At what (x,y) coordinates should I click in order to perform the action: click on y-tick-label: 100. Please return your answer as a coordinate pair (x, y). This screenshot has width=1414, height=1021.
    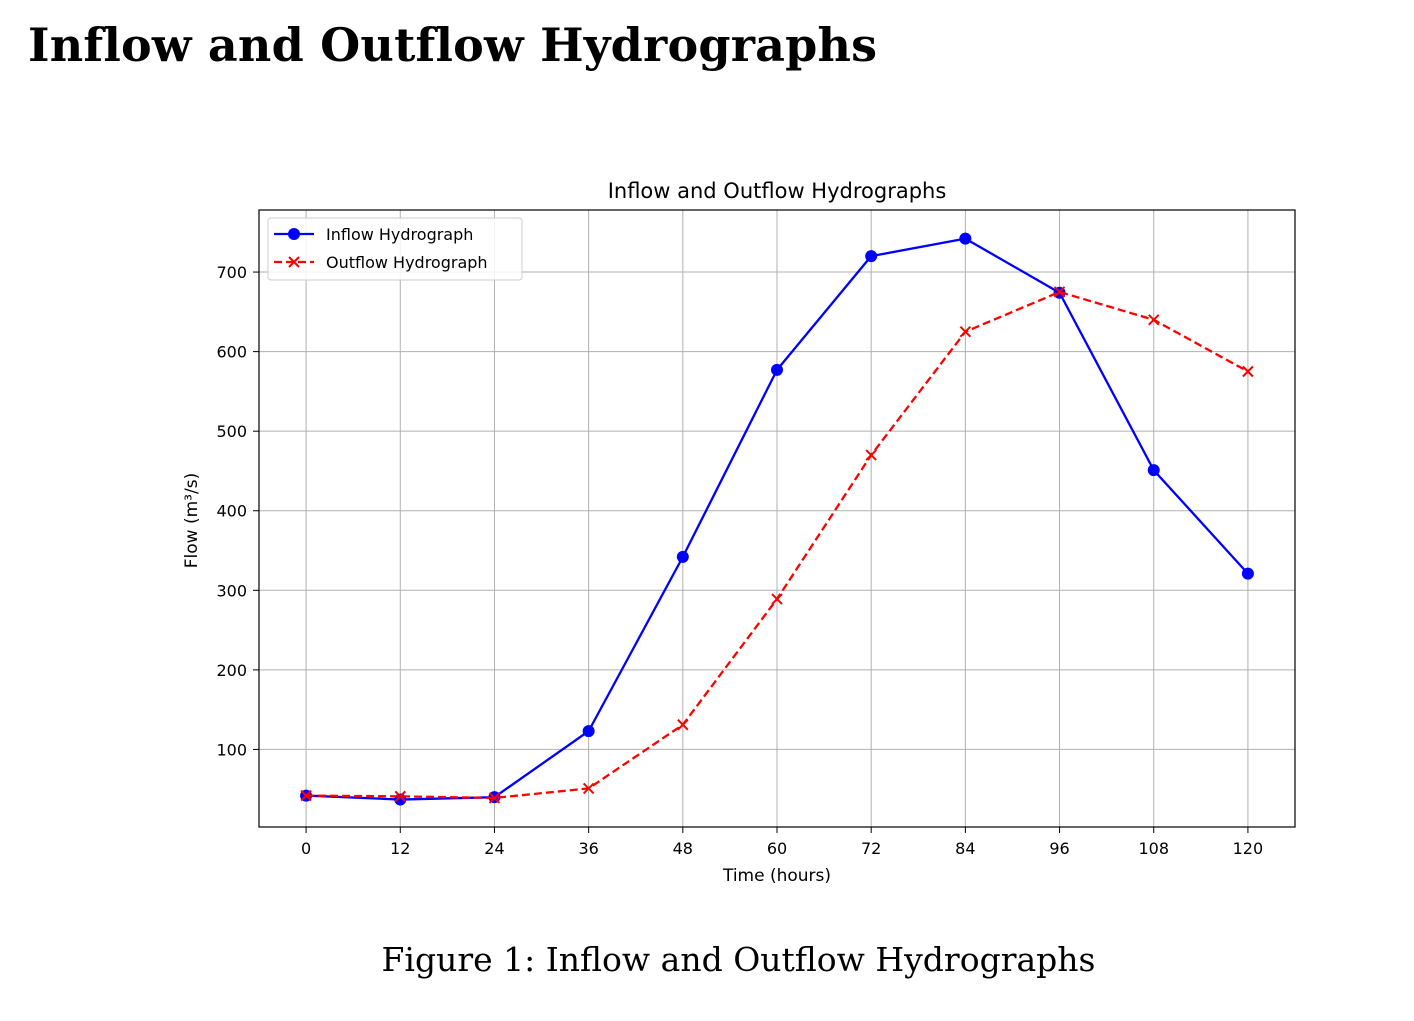
    Looking at the image, I should click on (231, 749).